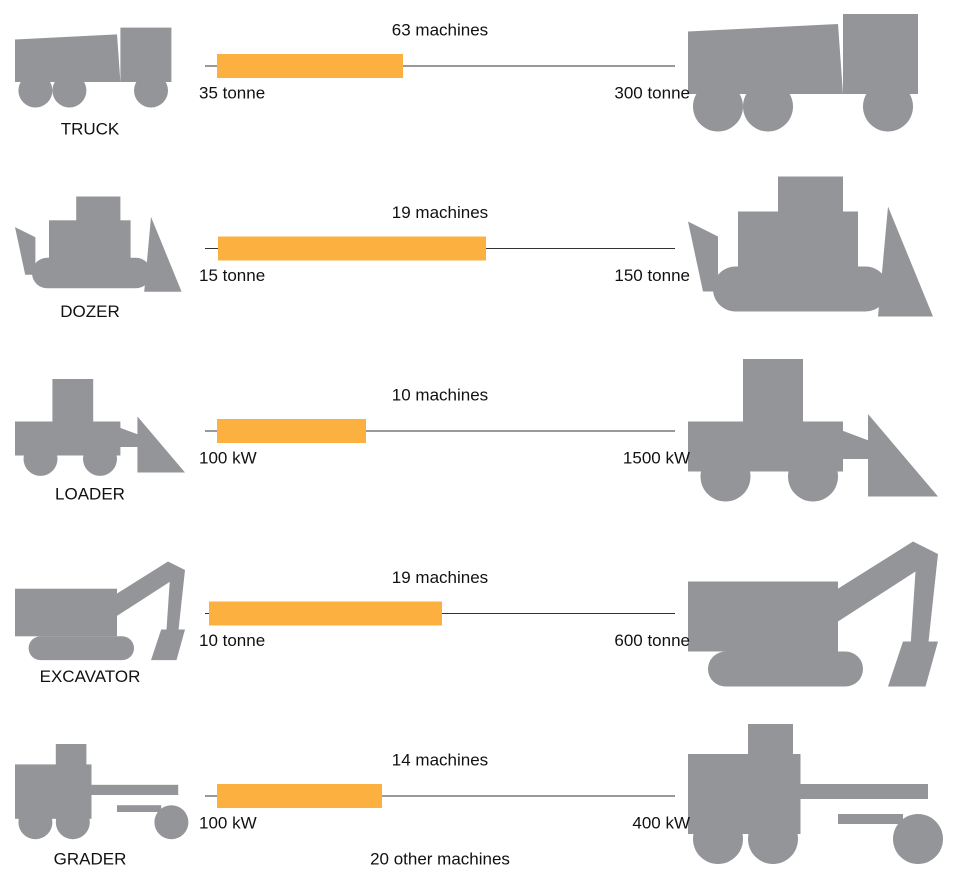 The image size is (980, 876). What do you see at coordinates (232, 275) in the screenshot?
I see `range-min: 15 tonne` at bounding box center [232, 275].